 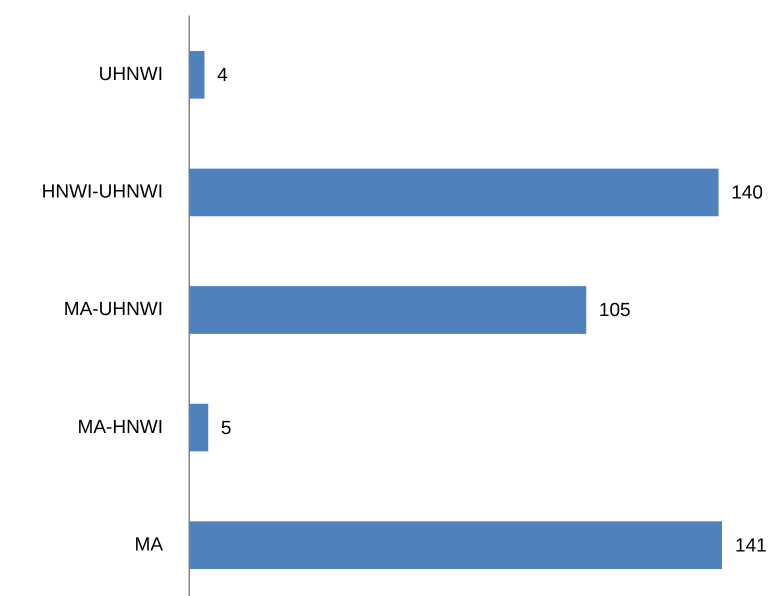 I want to click on data-label: 5, so click(x=226, y=428).